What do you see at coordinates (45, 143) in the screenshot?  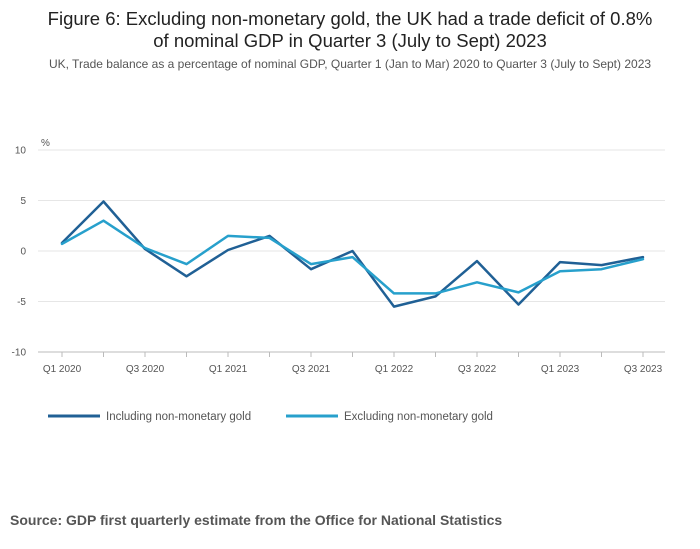 I see `y-axis-unit-label: %` at bounding box center [45, 143].